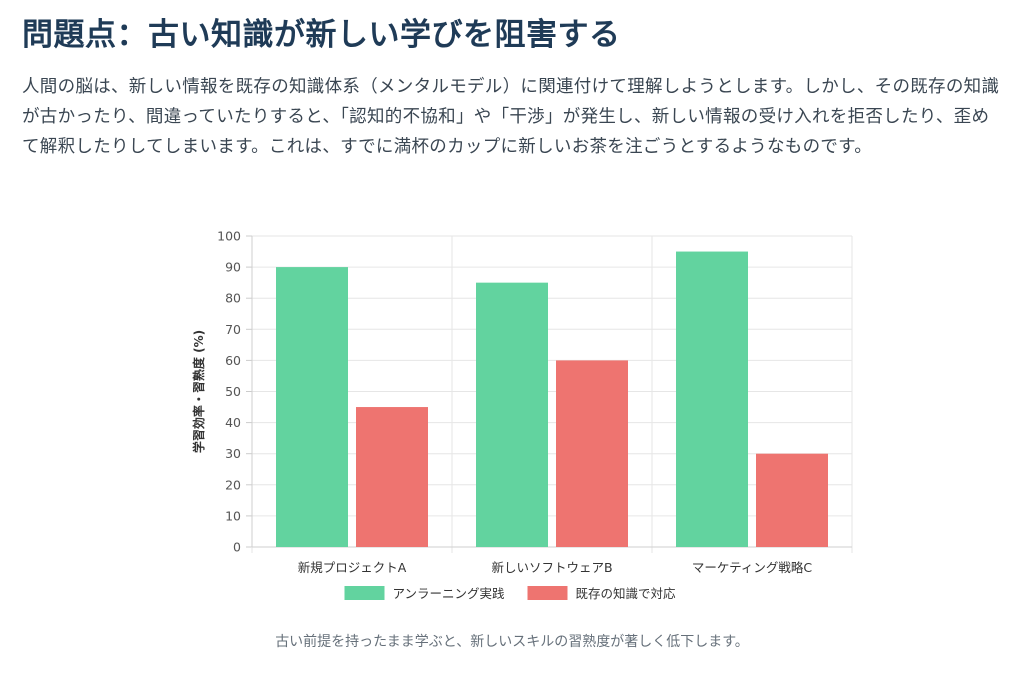  Describe the element at coordinates (233, 484) in the screenshot. I see `y-tick-label: 20` at that location.